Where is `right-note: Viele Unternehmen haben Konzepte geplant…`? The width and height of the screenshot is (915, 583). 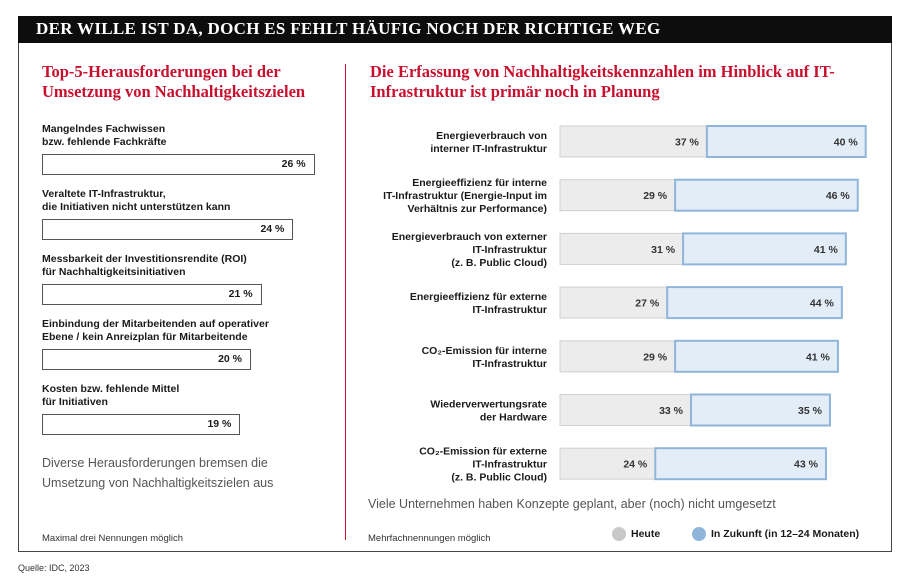 right-note: Viele Unternehmen haben Konzepte geplant… is located at coordinates (572, 504).